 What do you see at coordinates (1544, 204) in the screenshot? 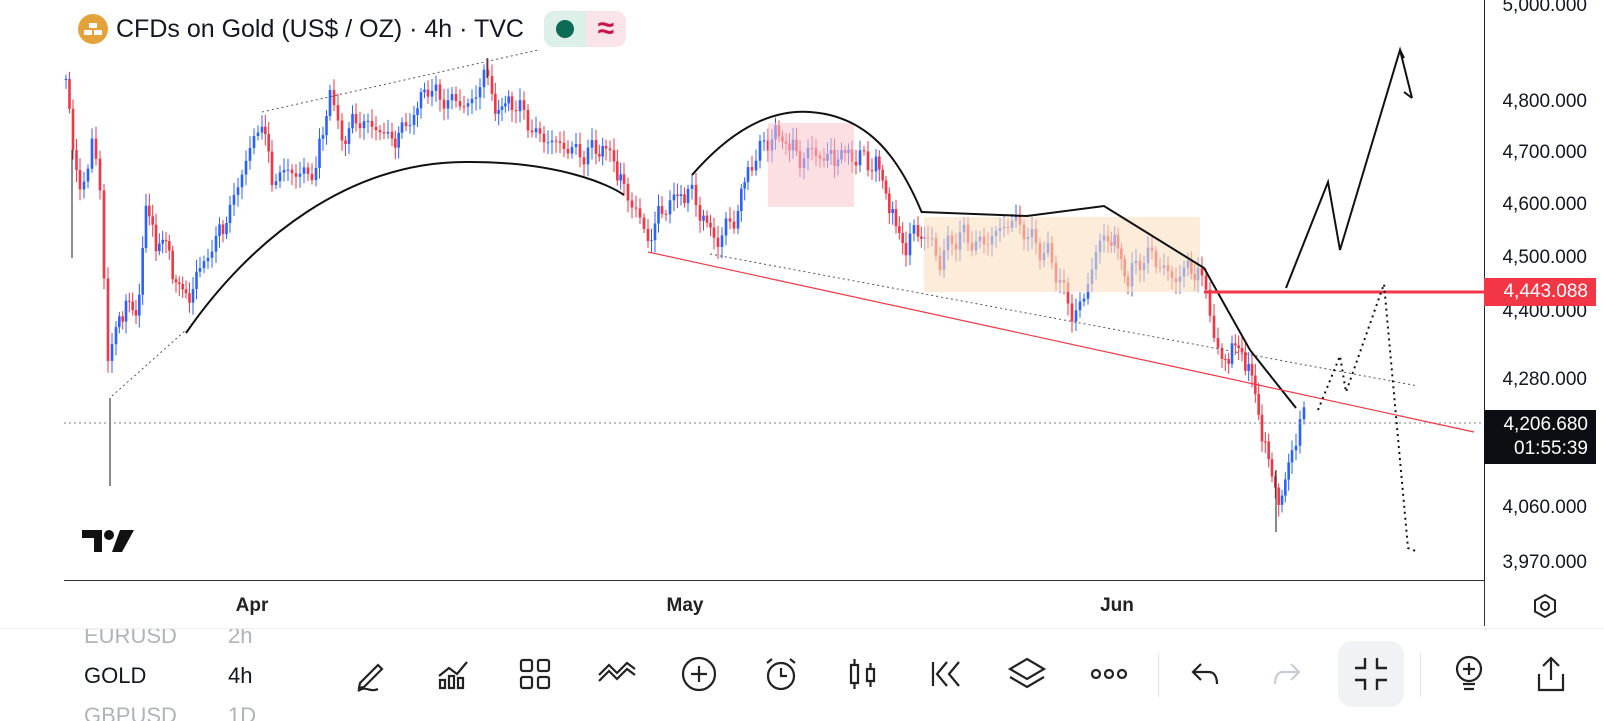
I see `price-label: 4,600.000` at bounding box center [1544, 204].